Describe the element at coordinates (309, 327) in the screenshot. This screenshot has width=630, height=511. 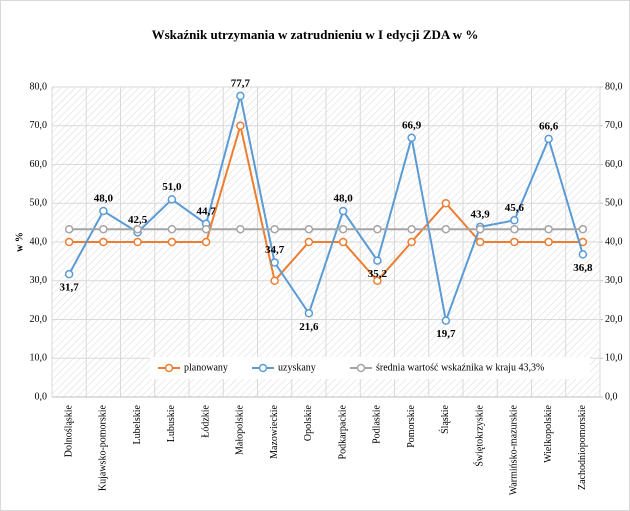
I see `data-label: 21,6` at that location.